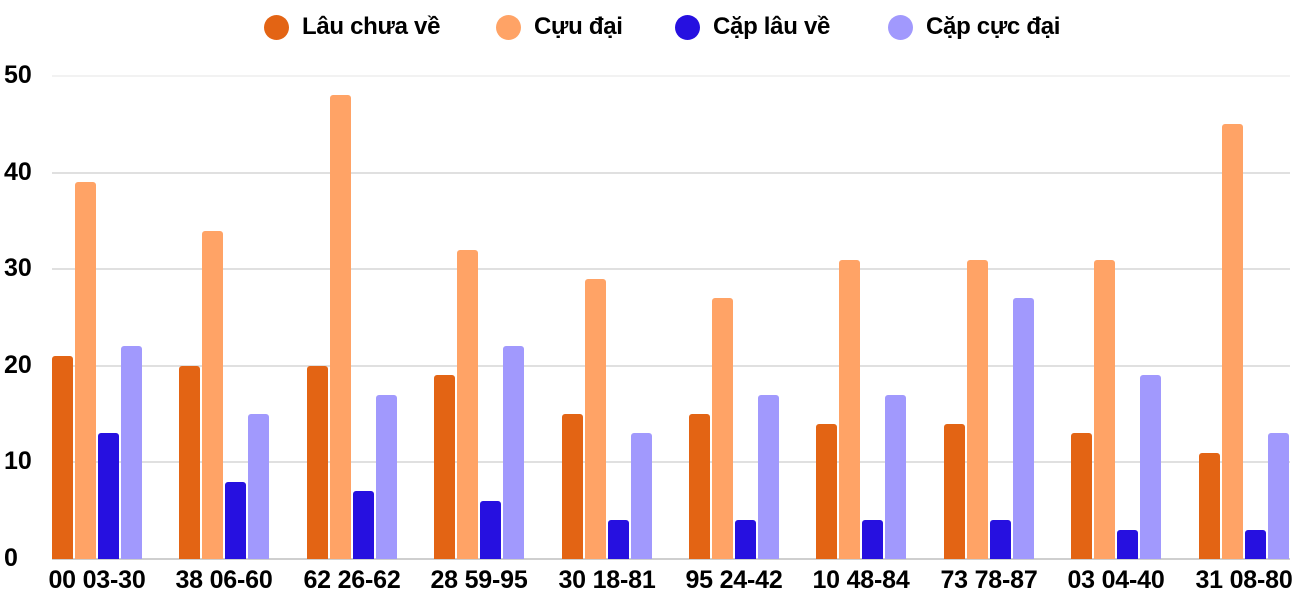 Image resolution: width=1300 pixels, height=600 pixels. I want to click on legend-label: Cặp cực đại, so click(993, 26).